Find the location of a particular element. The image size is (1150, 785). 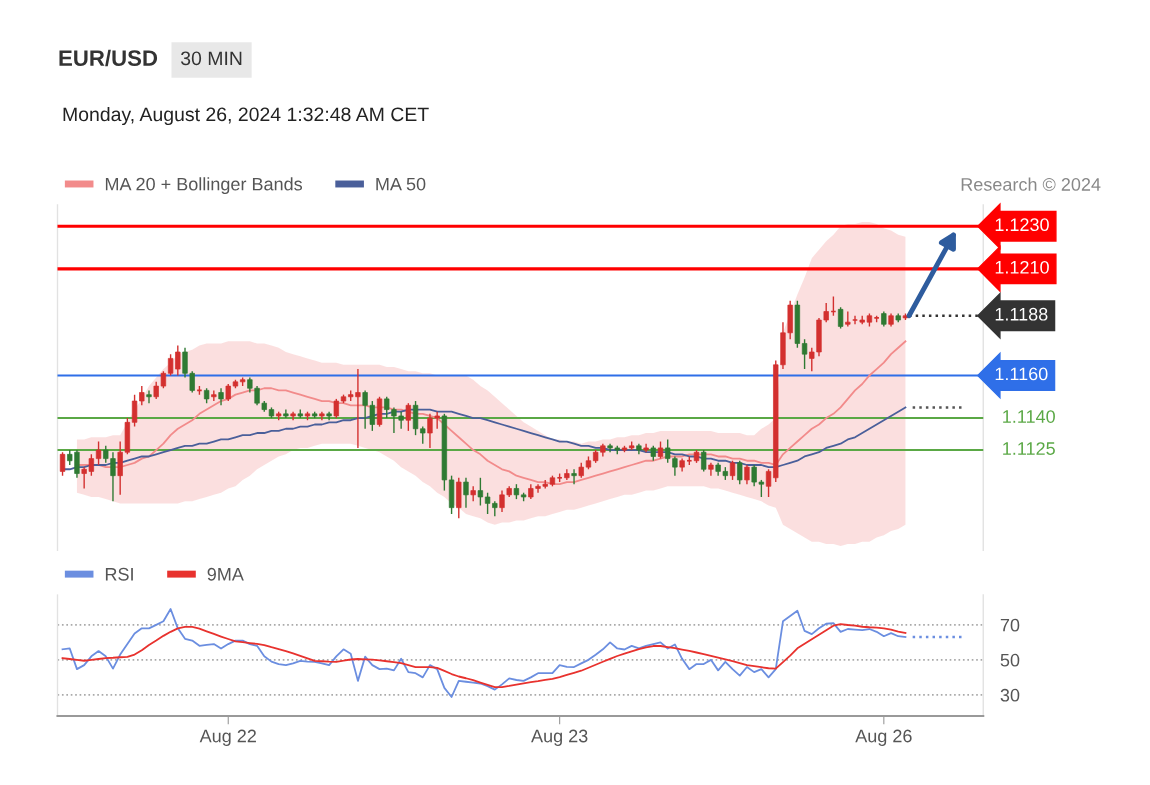

ref-line-label: 1.1188 is located at coordinates (1021, 314).